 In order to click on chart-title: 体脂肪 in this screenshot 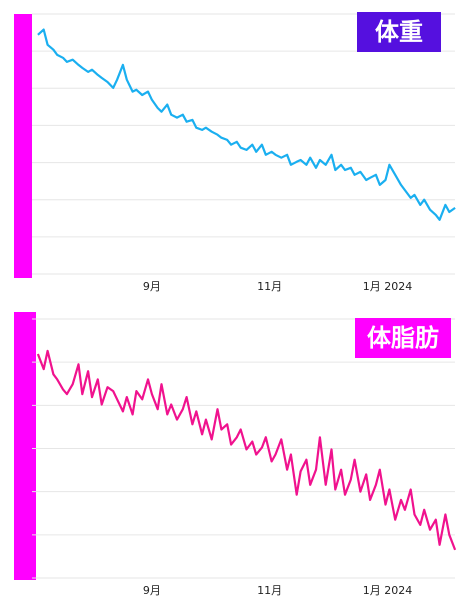, I will do `click(403, 338)`.